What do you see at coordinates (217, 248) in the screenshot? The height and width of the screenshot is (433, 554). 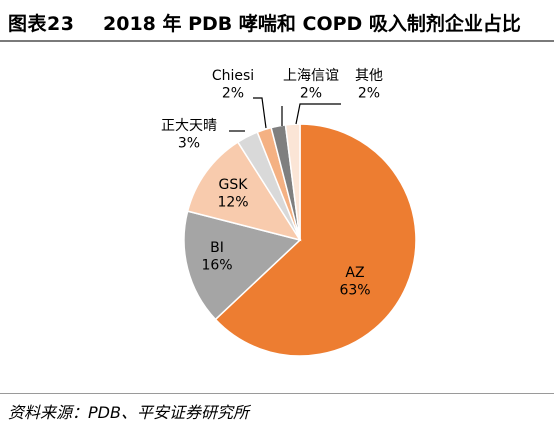 I see `slice-label-line: BI` at bounding box center [217, 248].